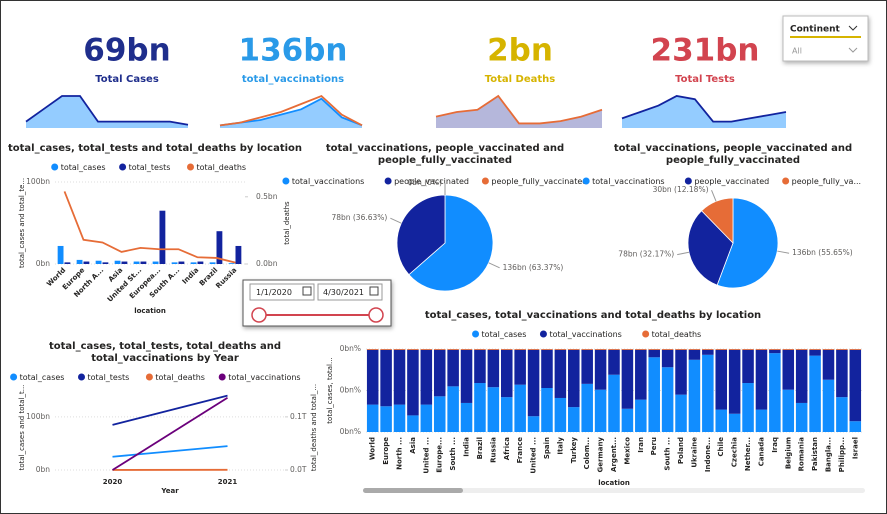 Image resolution: width=887 pixels, height=514 pixels. I want to click on y2-tick-label: 0.1T, so click(298, 416).